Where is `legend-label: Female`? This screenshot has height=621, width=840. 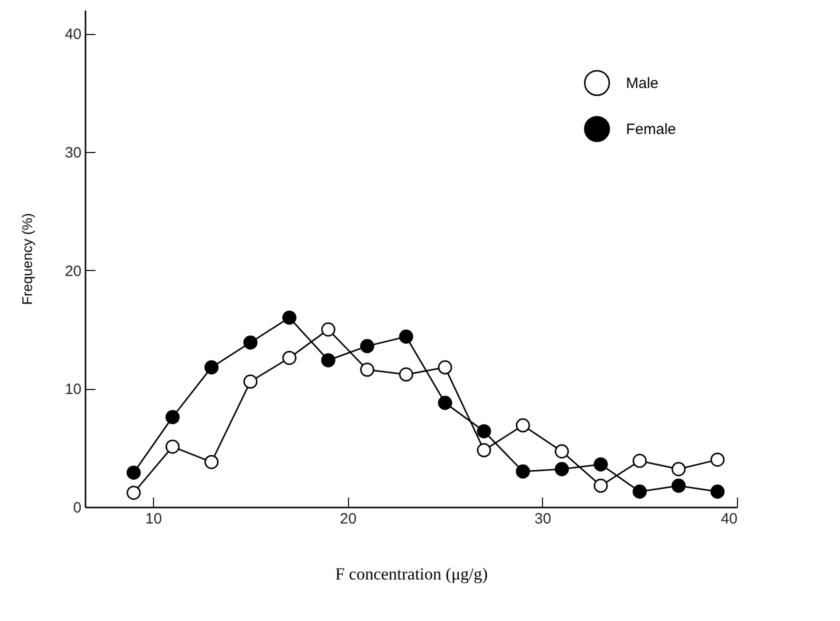 legend-label: Female is located at coordinates (651, 129).